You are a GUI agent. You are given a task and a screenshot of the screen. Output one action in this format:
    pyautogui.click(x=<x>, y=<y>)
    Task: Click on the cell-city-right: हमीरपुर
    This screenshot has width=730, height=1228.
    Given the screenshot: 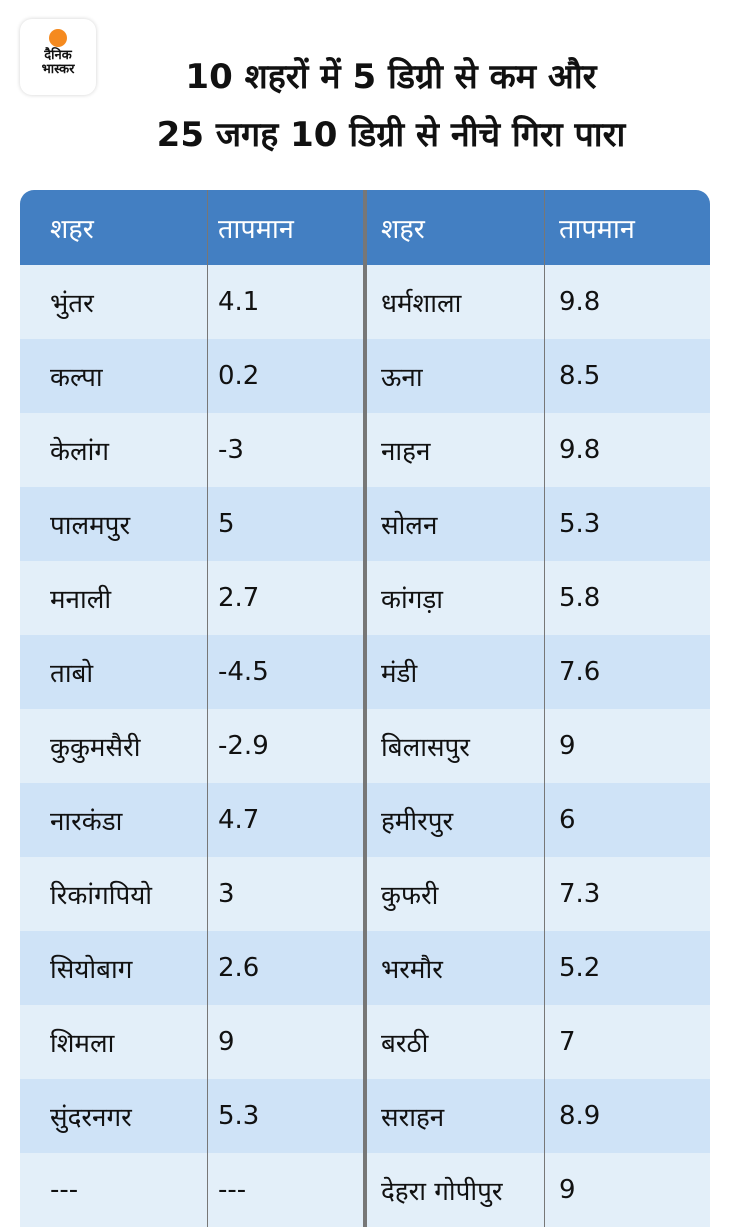 What is the action you would take?
    pyautogui.click(x=454, y=820)
    